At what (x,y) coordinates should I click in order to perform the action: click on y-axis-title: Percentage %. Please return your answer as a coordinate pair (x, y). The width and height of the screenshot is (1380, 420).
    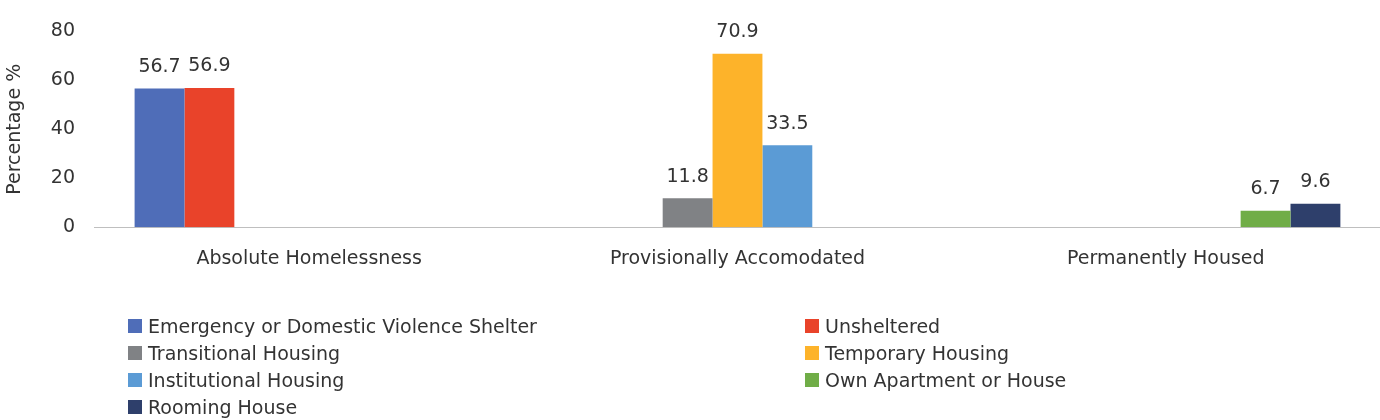
    Looking at the image, I should click on (13, 129).